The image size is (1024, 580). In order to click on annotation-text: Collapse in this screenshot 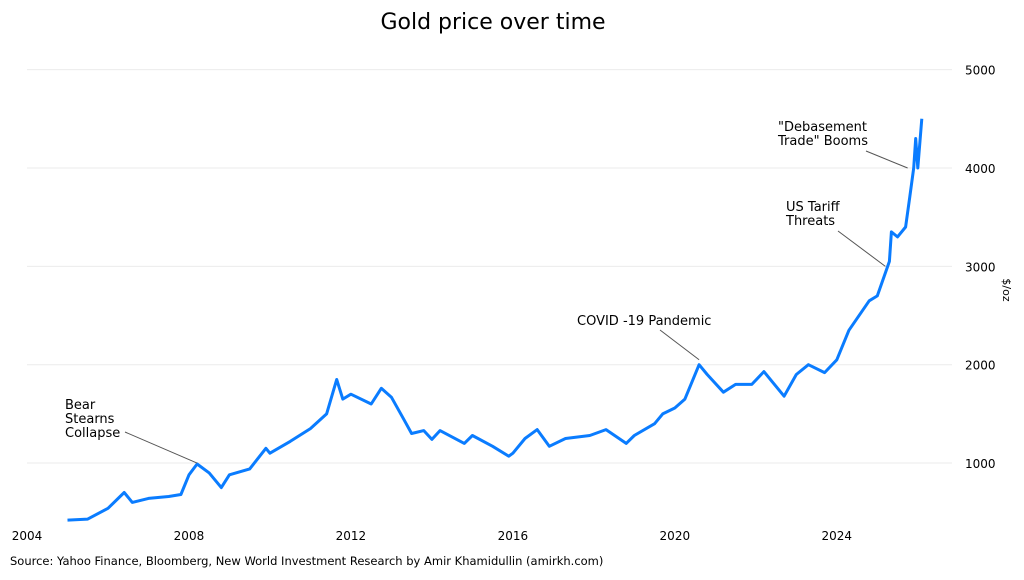, I will do `click(92, 433)`.